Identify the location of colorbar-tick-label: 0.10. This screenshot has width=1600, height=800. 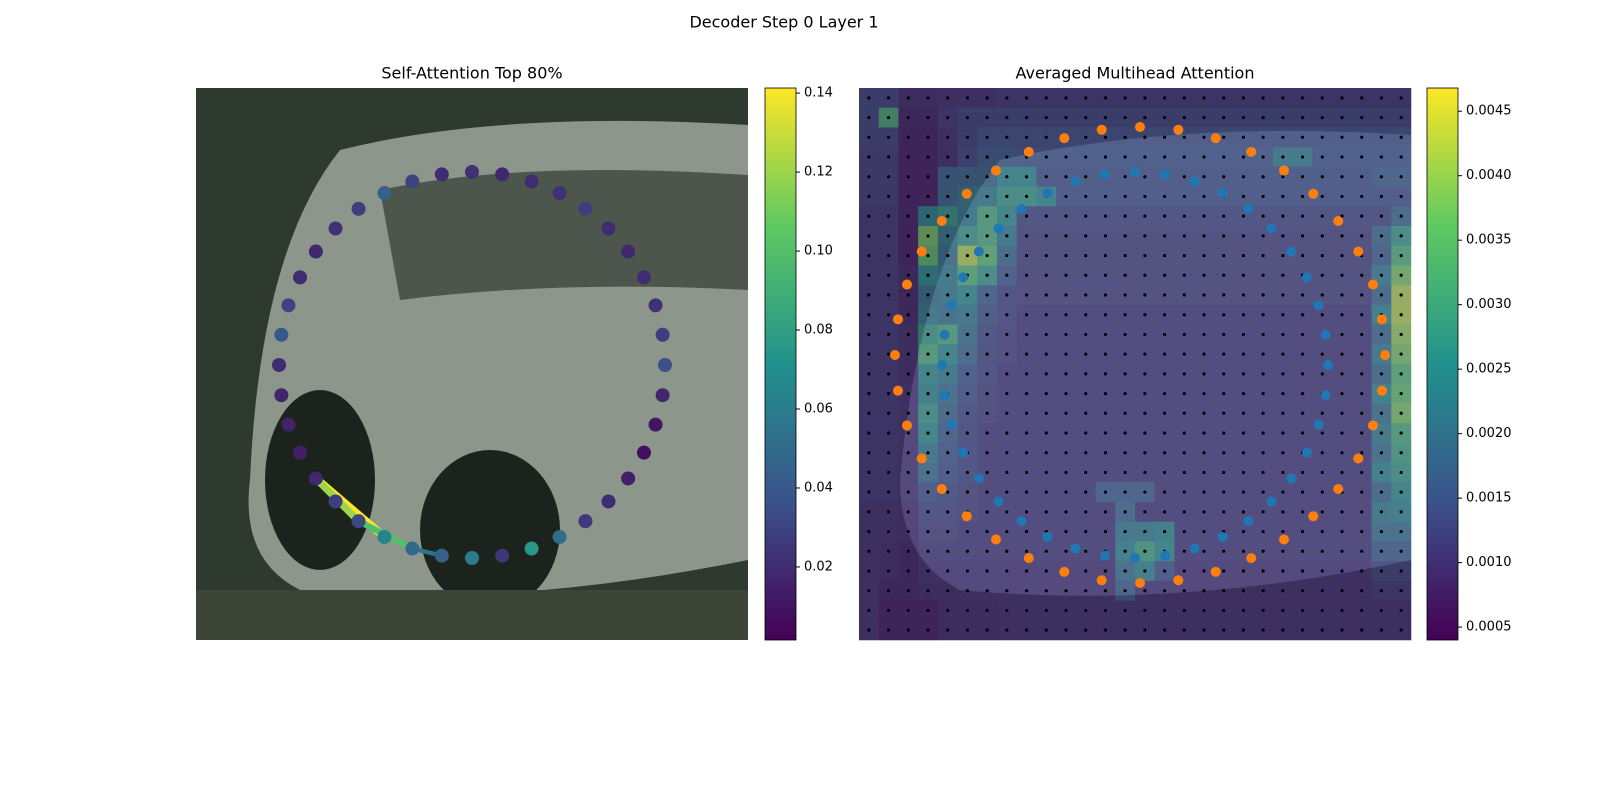
(818, 251).